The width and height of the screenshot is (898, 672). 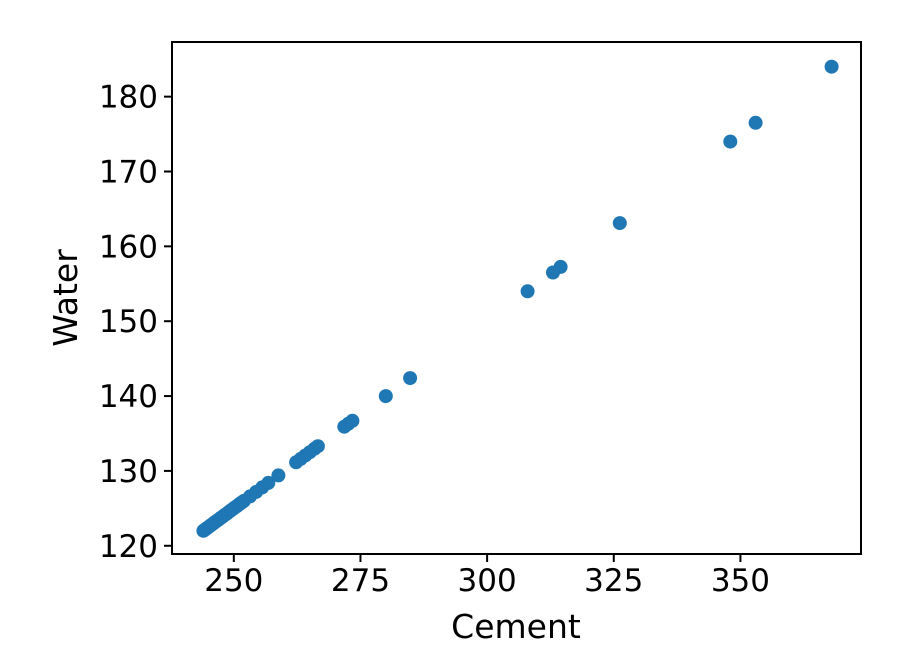 What do you see at coordinates (128, 322) in the screenshot?
I see `y-tick-label: 150` at bounding box center [128, 322].